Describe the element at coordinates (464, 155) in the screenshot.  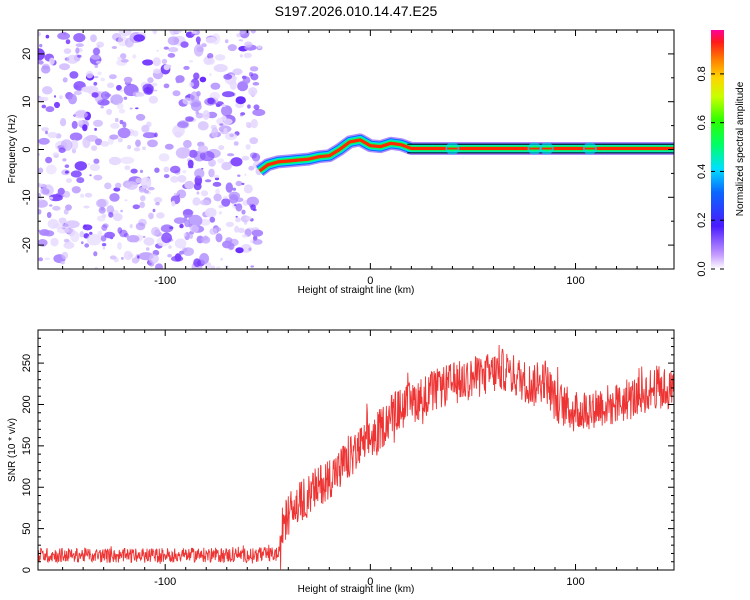
I see `frequency-ridge` at that location.